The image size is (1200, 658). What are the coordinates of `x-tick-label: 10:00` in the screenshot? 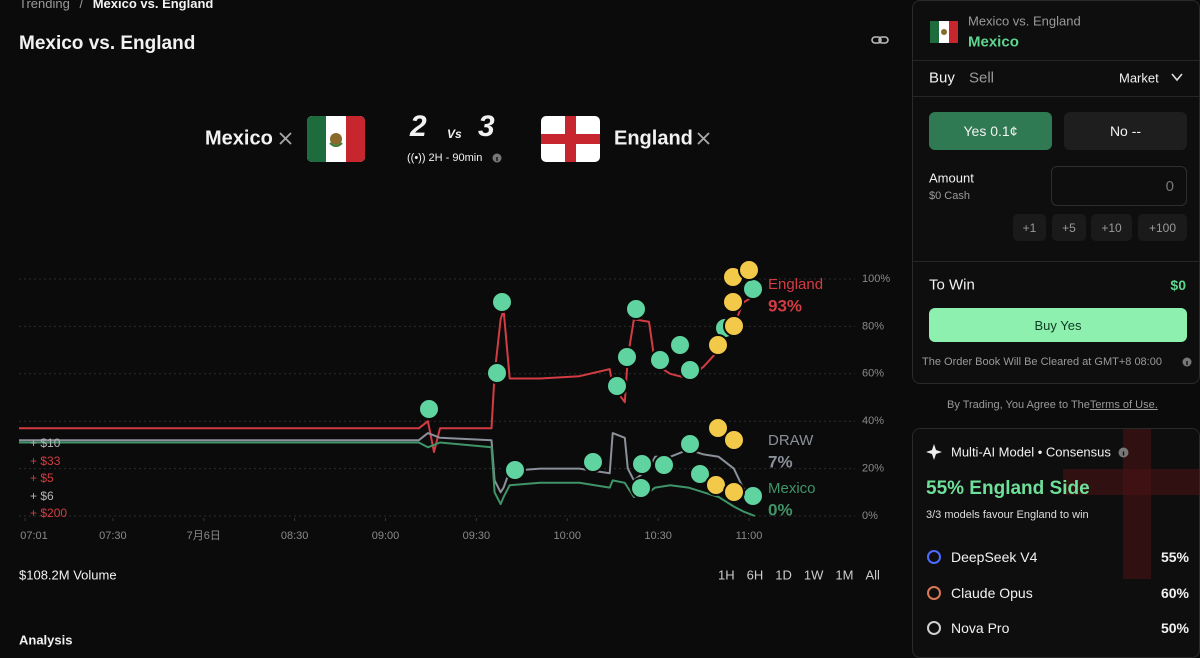 It's located at (567, 536).